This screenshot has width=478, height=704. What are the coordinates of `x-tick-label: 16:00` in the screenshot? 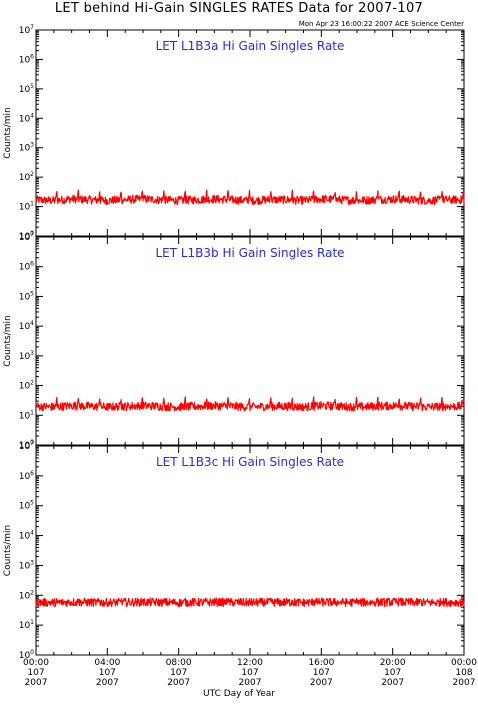 It's located at (321, 663).